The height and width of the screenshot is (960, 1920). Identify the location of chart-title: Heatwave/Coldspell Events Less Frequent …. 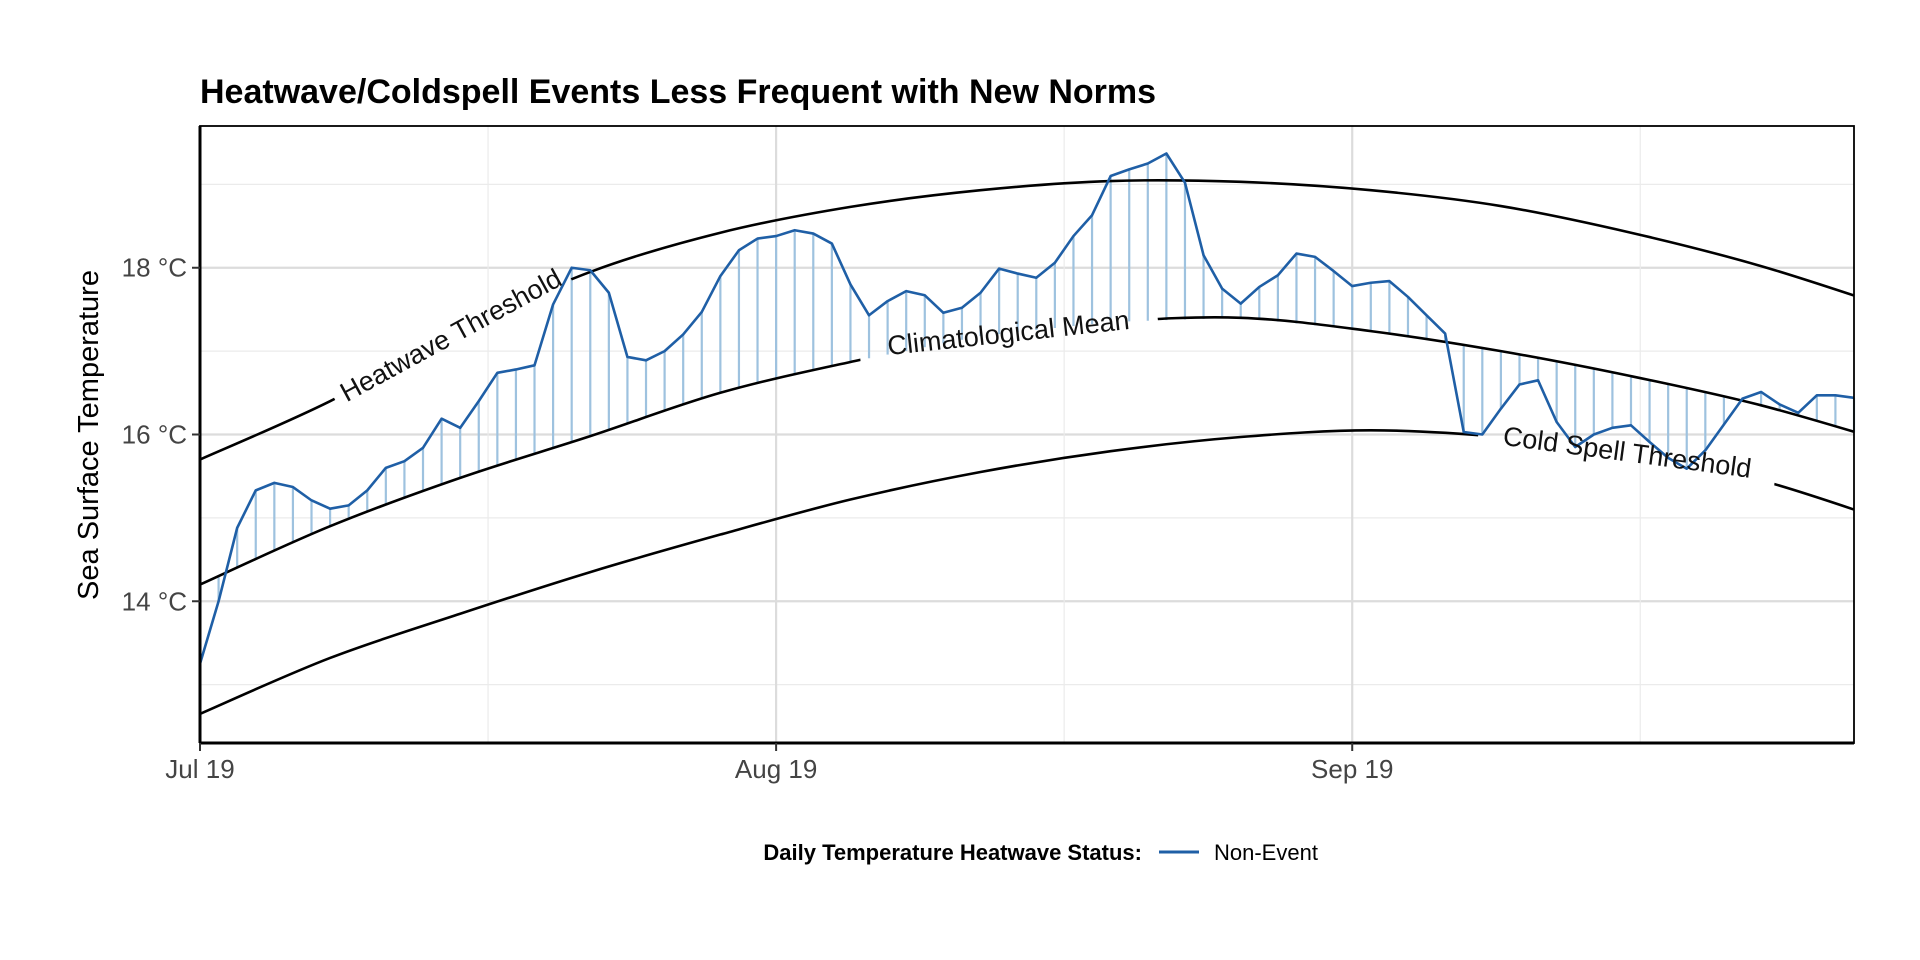
(678, 92).